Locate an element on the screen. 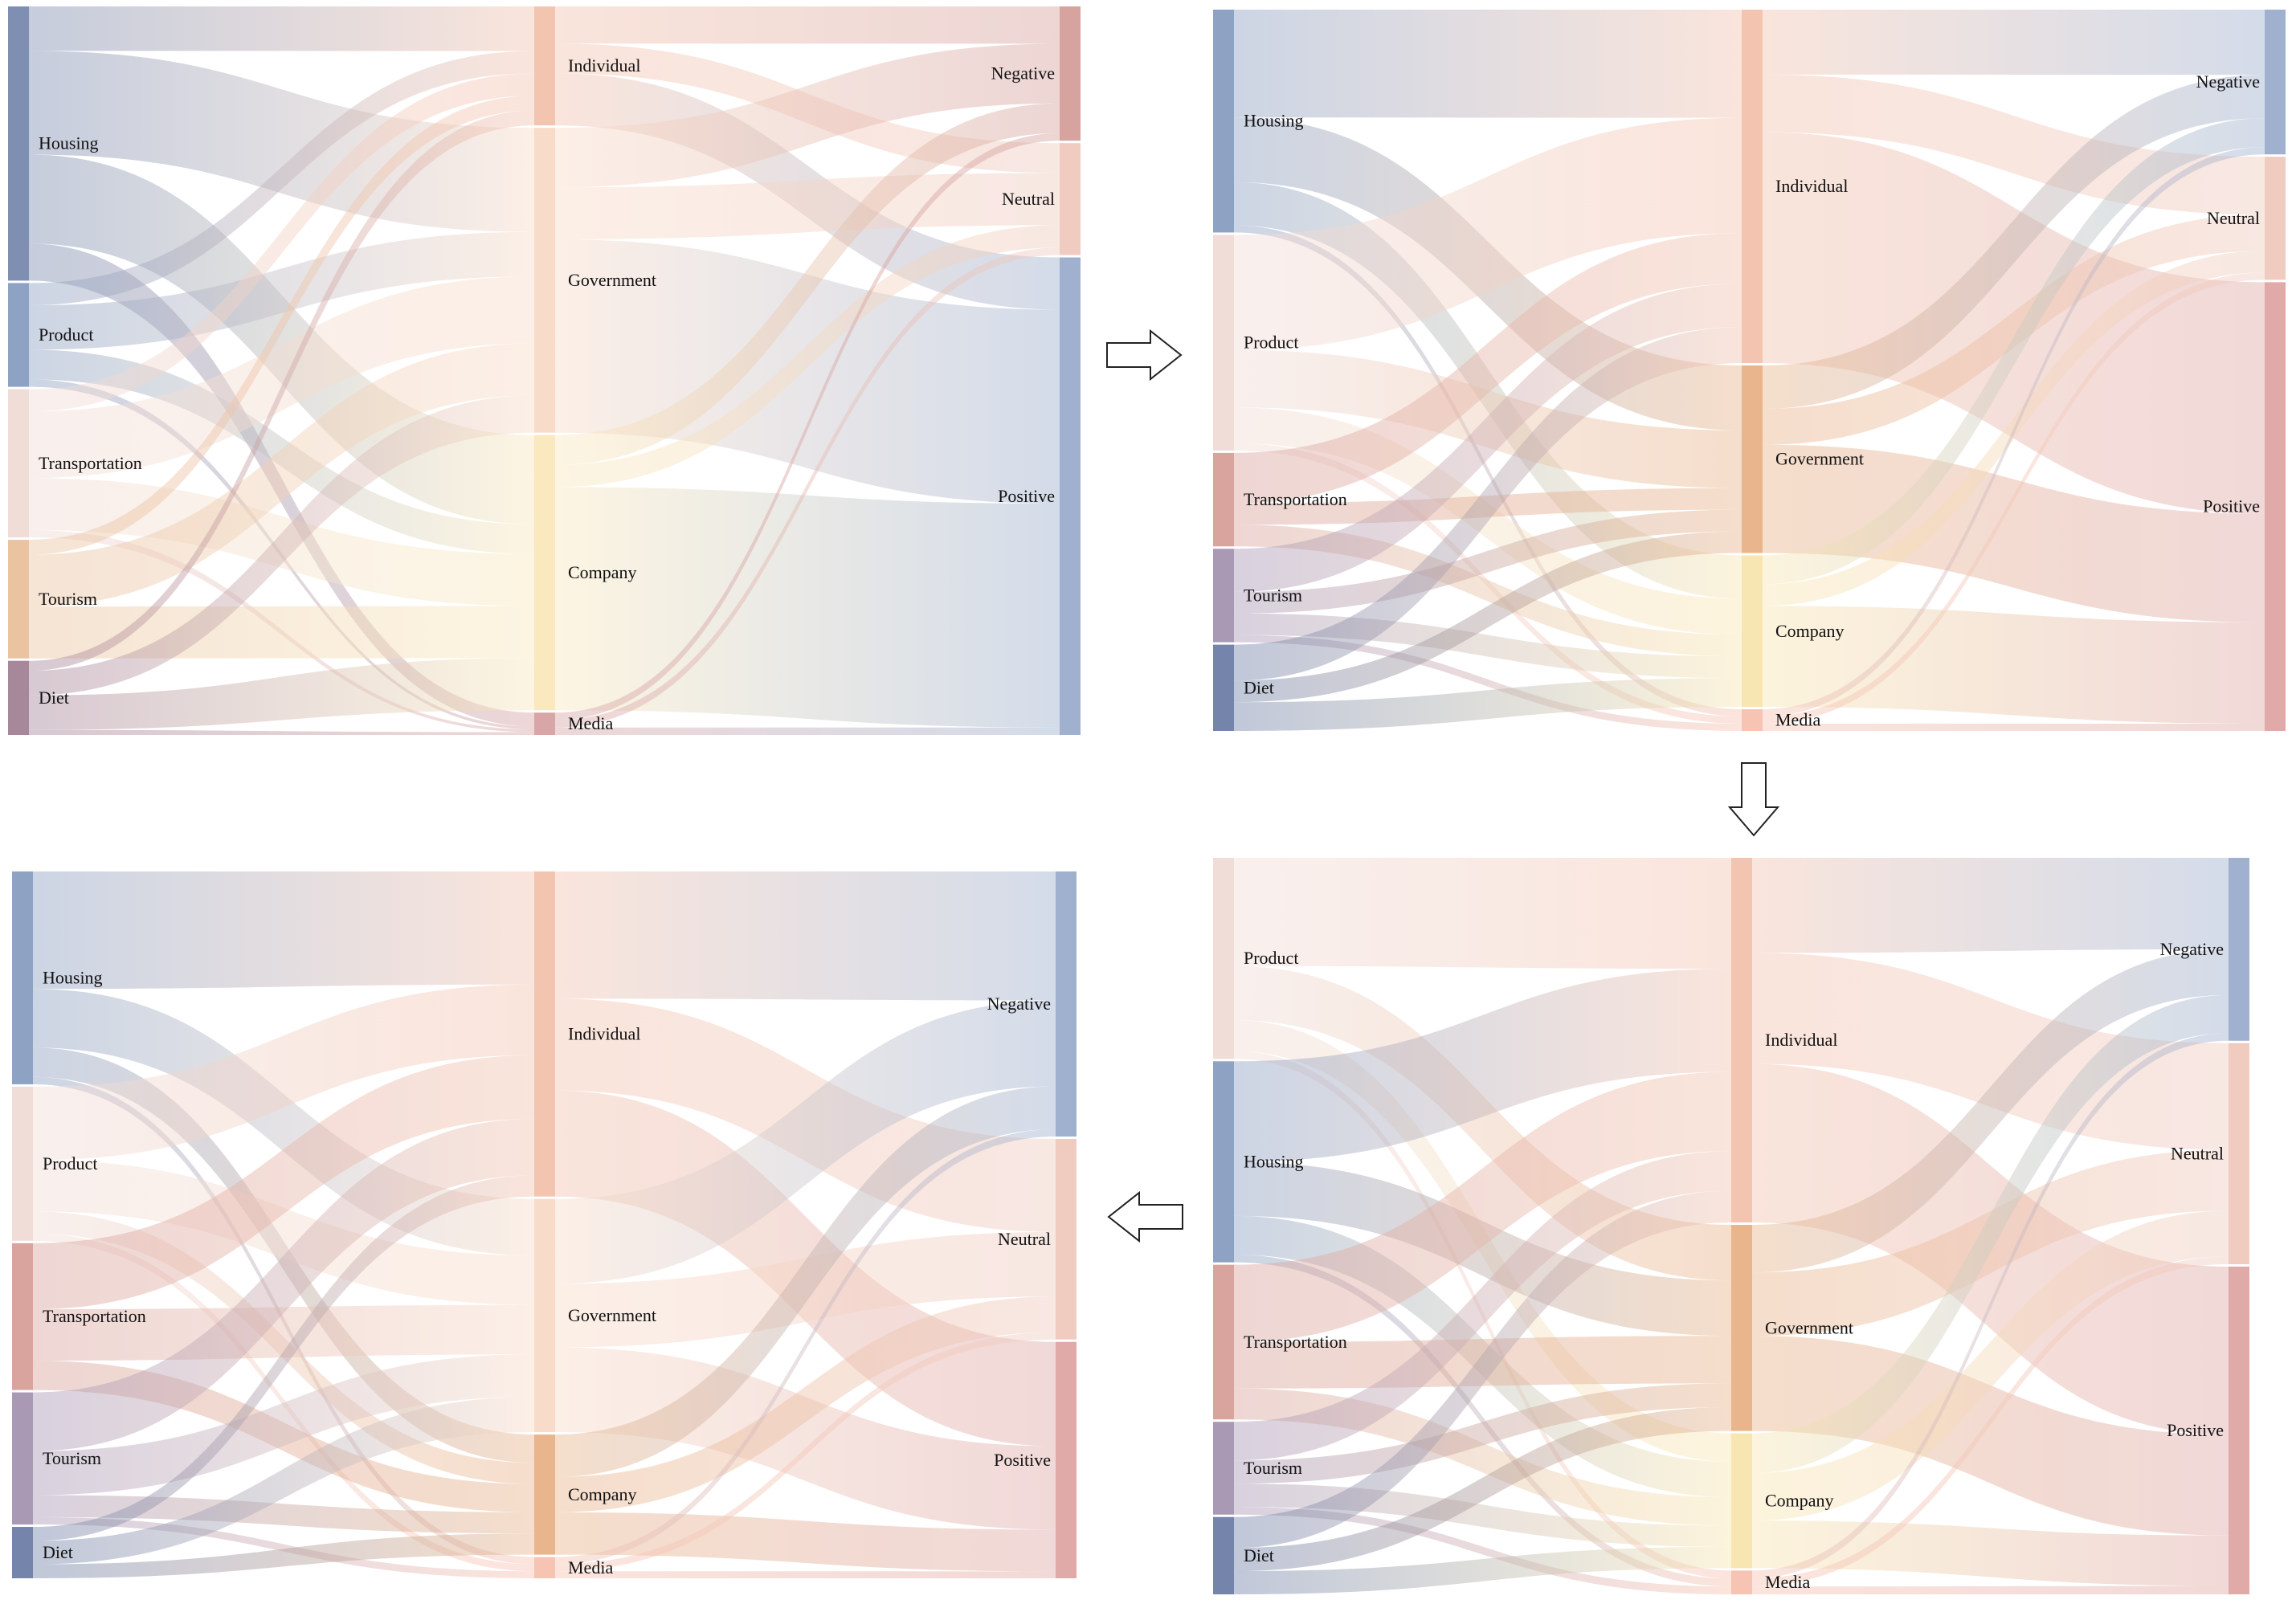 The image size is (2296, 1608). node-source-transportation is located at coordinates (1223, 1342).